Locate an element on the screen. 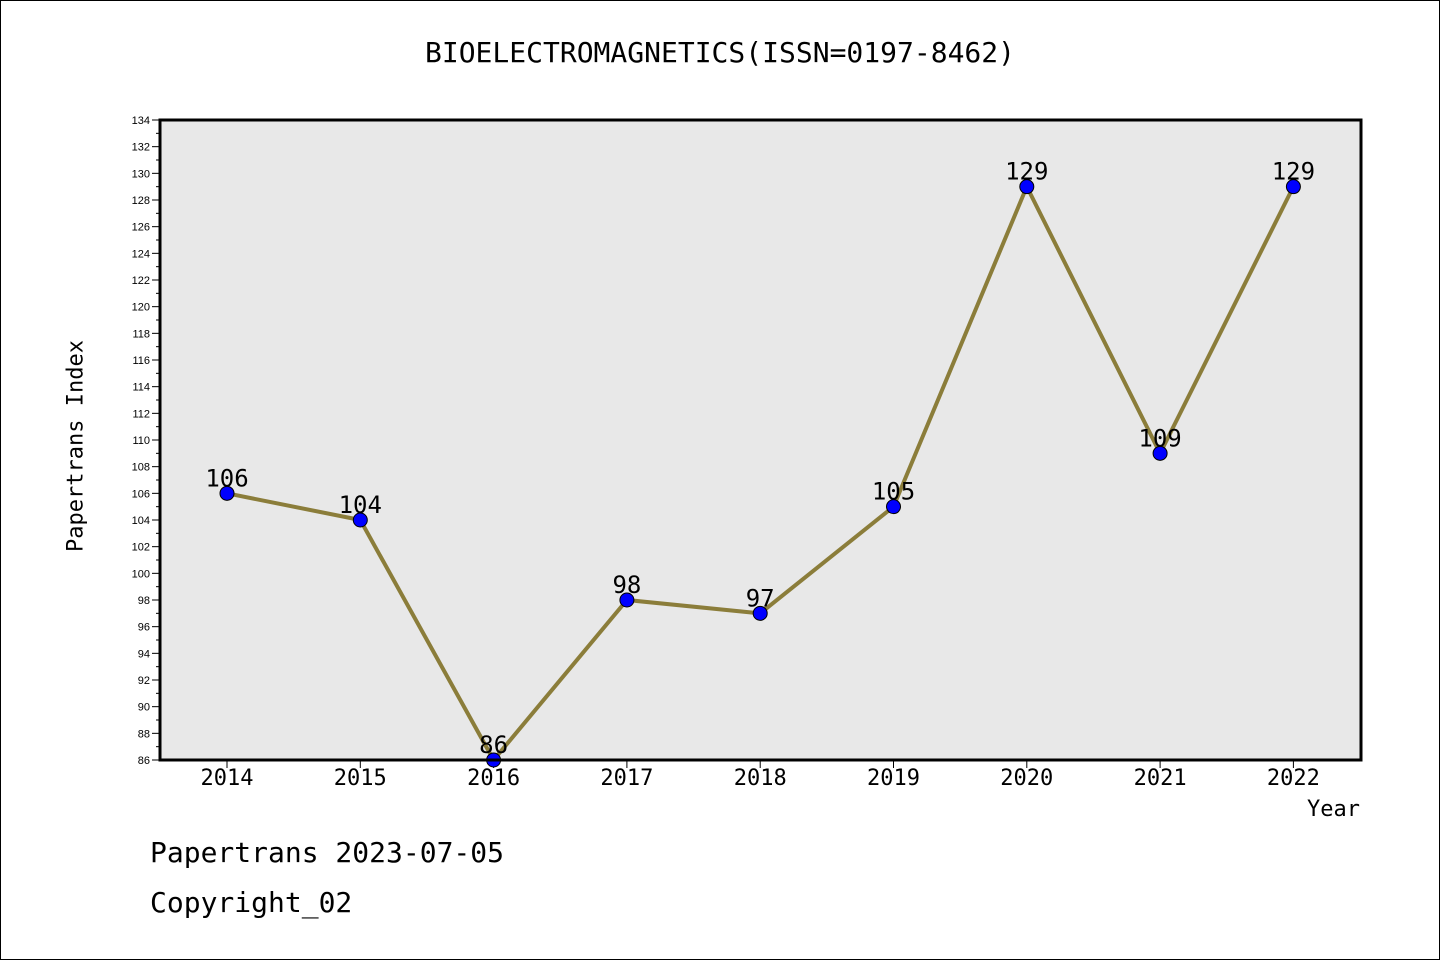 Image resolution: width=1440 pixels, height=960 pixels. y-tick-label: 128 is located at coordinates (141, 201).